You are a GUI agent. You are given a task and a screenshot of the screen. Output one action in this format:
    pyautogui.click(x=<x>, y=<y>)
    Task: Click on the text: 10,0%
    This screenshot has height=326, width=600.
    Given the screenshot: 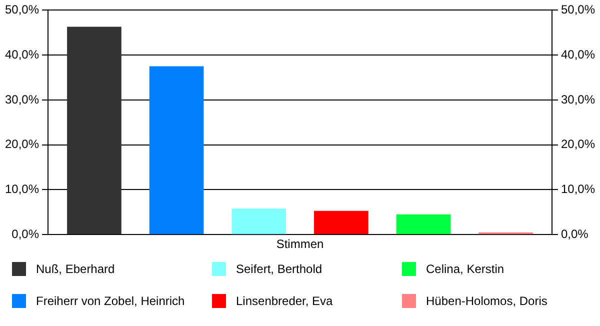 What is the action you would take?
    pyautogui.click(x=578, y=189)
    